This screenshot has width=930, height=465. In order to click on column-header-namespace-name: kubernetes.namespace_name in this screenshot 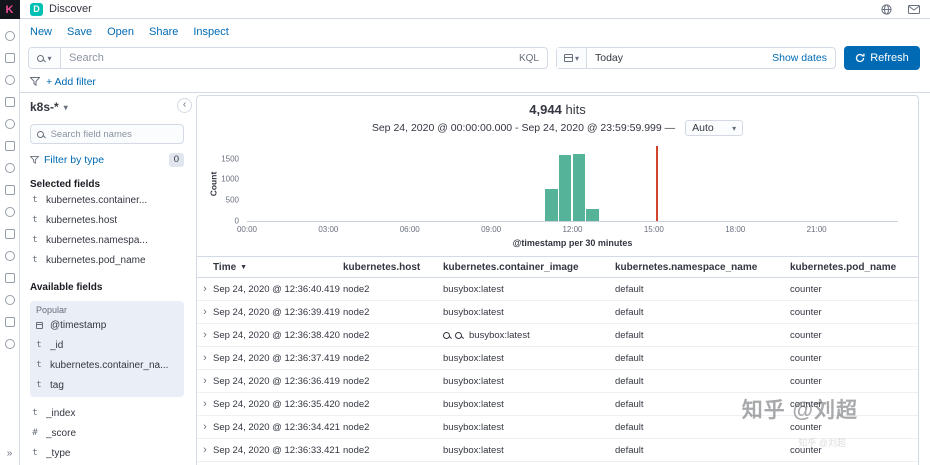, I will do `click(686, 267)`.